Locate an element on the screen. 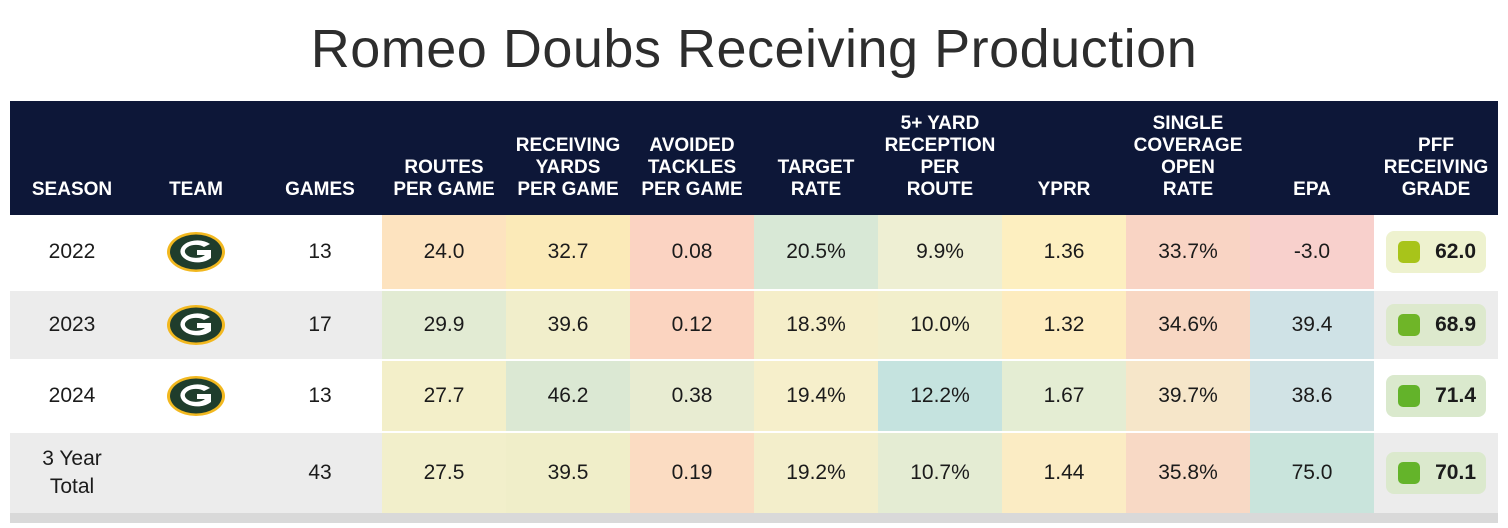  season-cell: 3 Year Total is located at coordinates (72, 472).